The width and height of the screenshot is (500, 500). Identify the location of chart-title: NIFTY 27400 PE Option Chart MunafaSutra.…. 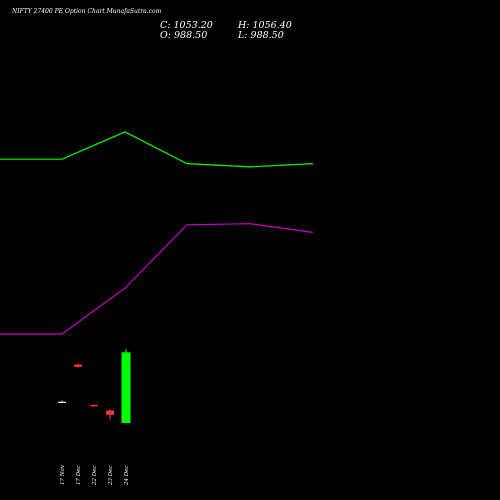
(86, 11).